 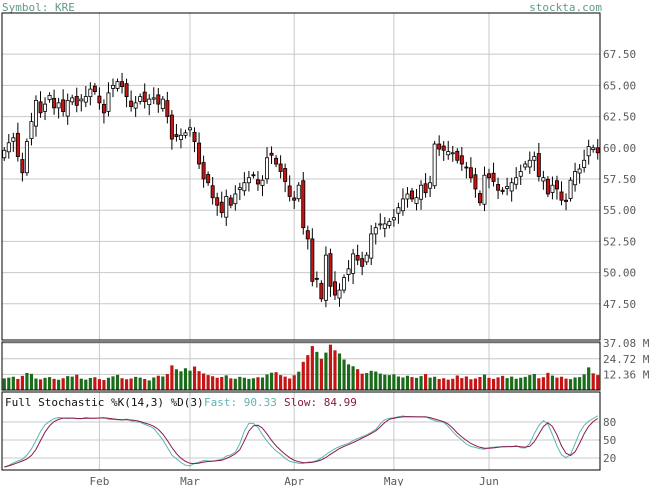 What do you see at coordinates (609, 440) in the screenshot?
I see `stochastic-tick-label: 50` at bounding box center [609, 440].